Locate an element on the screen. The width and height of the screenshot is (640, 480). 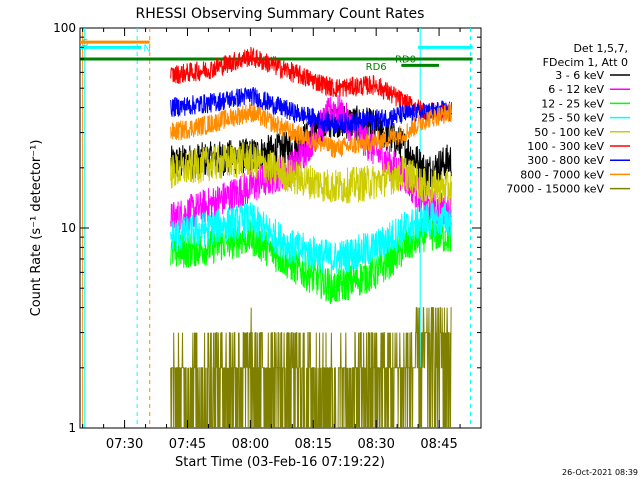
flag-label: S is located at coordinates (85, 43).